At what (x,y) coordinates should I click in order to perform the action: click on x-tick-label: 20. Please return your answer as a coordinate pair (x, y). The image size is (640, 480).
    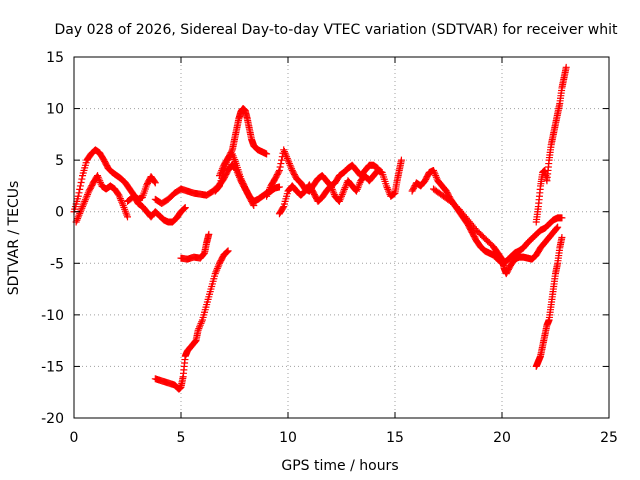
    Looking at the image, I should click on (502, 438).